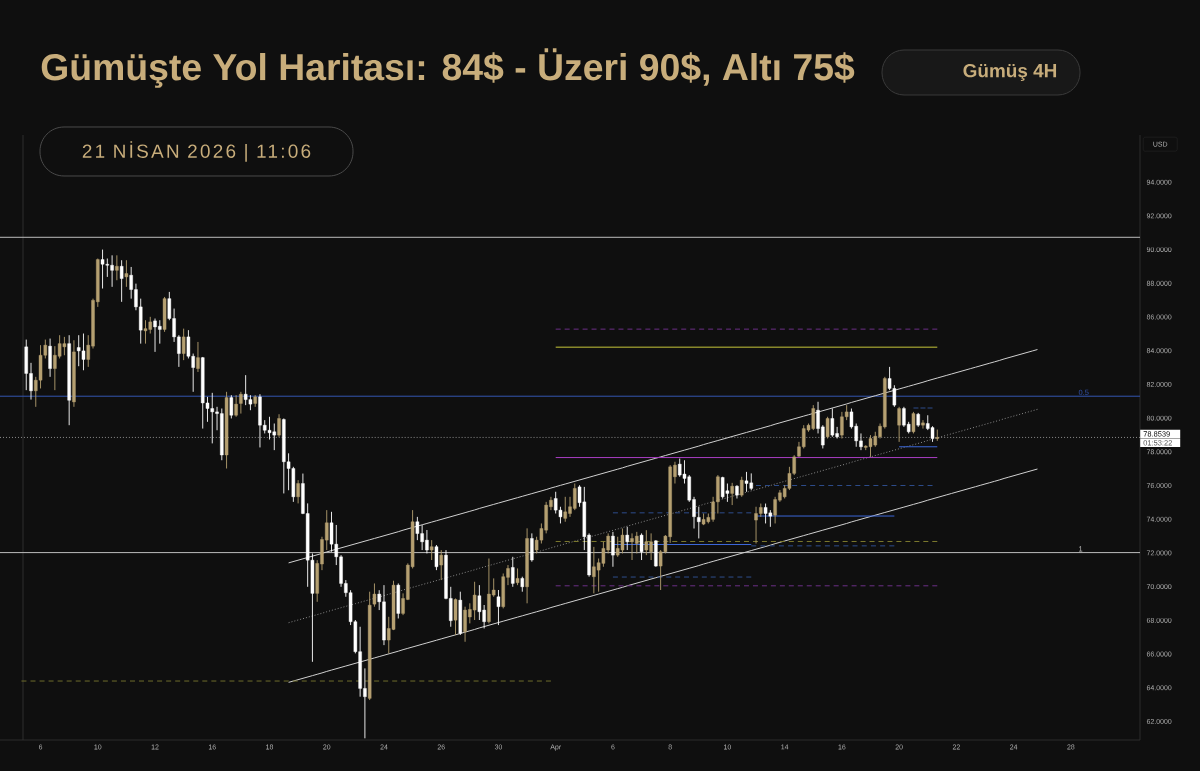 The height and width of the screenshot is (771, 1200). What do you see at coordinates (448, 68) in the screenshot?
I see `chart-title: Gümüşte Yol Haritası: 84$ - Üzeri 90$, Altı 75$` at bounding box center [448, 68].